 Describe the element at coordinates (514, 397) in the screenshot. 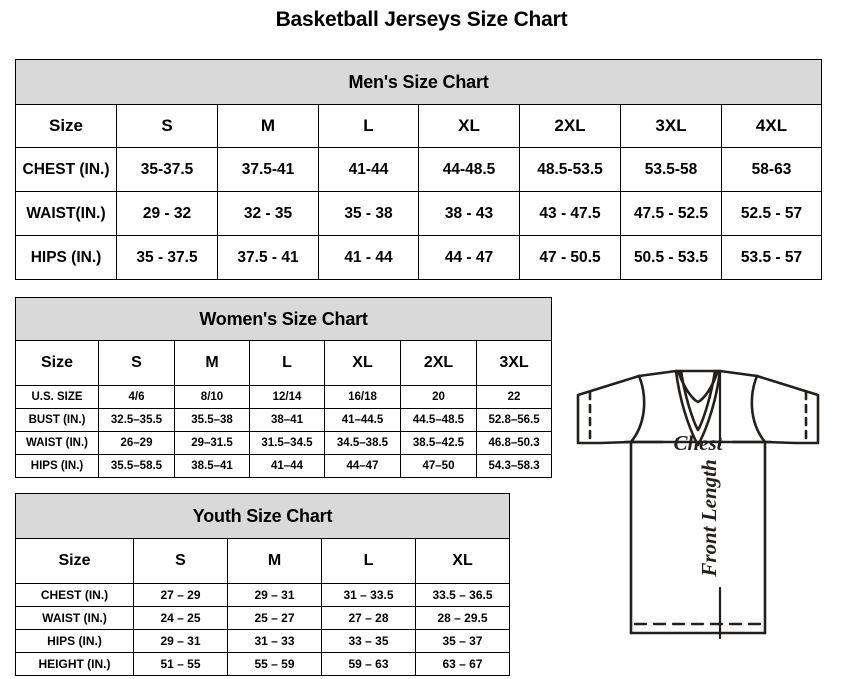

I see `womens-us-size-3xl: 22` at that location.